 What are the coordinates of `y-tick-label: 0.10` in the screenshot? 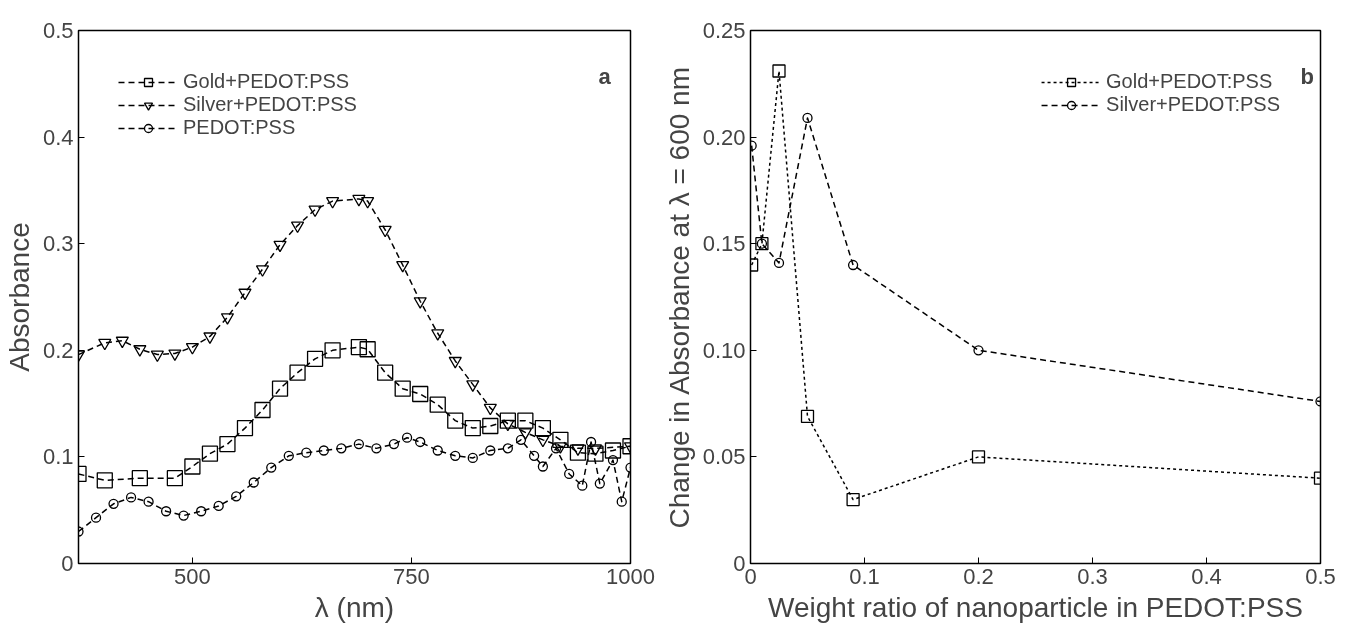 It's located at (724, 350).